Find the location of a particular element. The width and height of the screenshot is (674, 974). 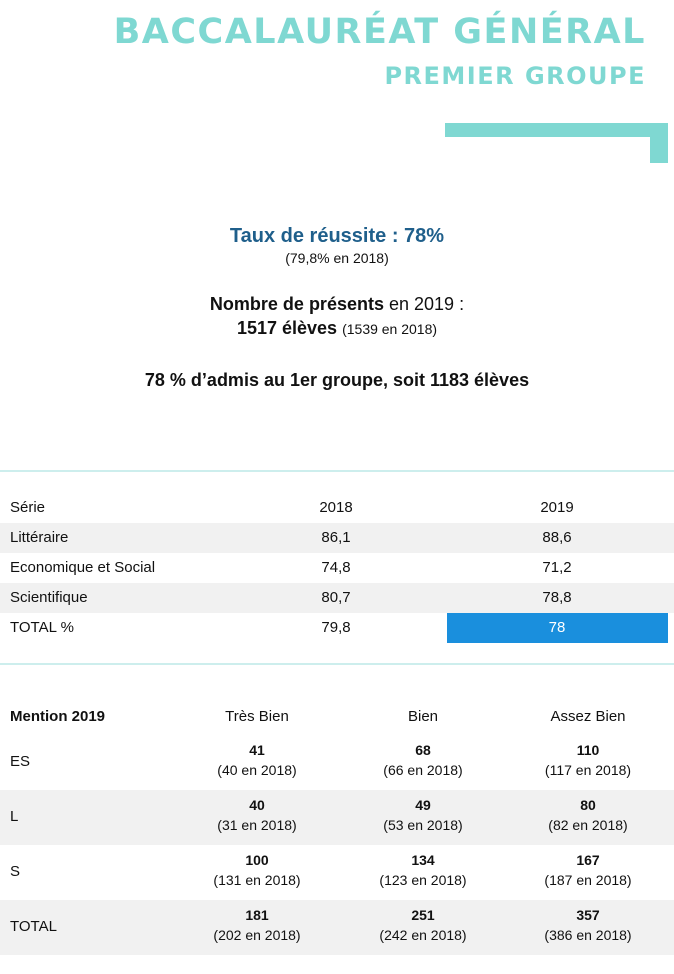

table-cell: 78,8 is located at coordinates (557, 597).